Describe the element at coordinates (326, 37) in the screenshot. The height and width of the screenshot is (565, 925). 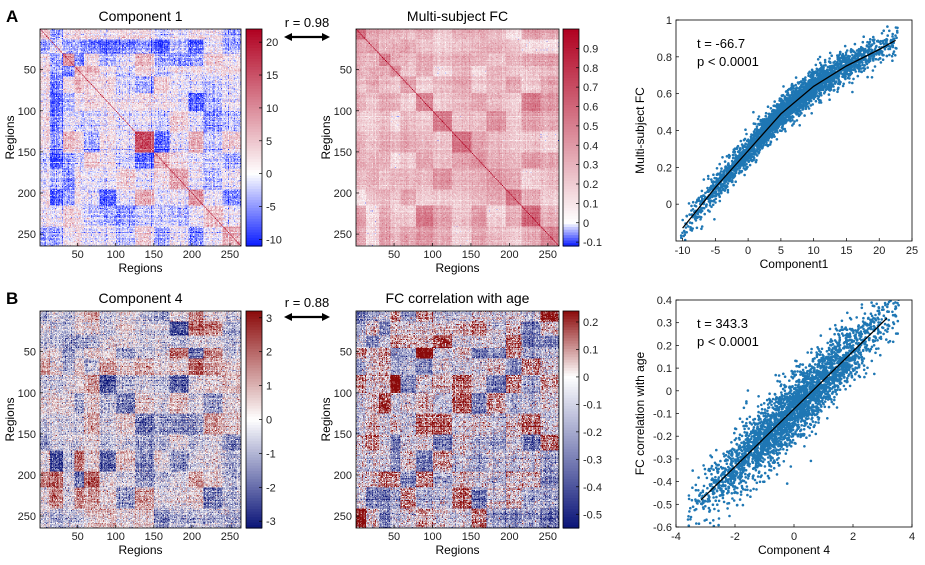
I see `arrow-head-right-a` at that location.